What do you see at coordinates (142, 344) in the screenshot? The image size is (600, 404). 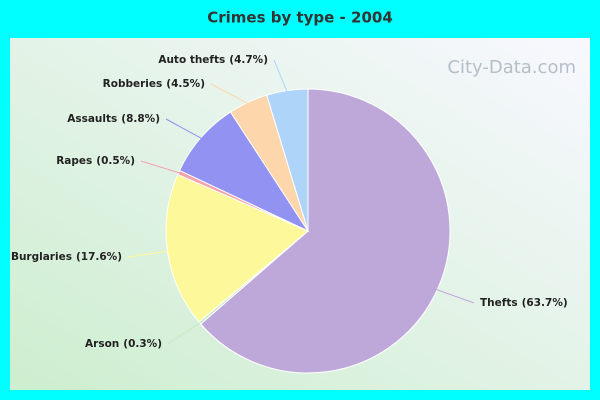 I see `value-label: (0.3%)` at bounding box center [142, 344].